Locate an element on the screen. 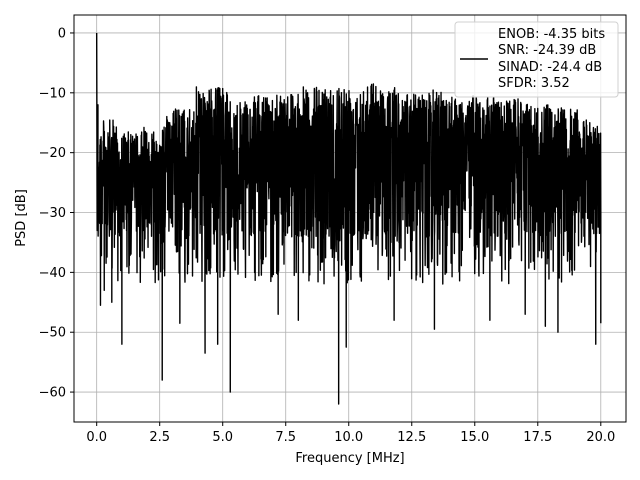 The image size is (640, 480). y-tick-label: −10 is located at coordinates (52, 93).